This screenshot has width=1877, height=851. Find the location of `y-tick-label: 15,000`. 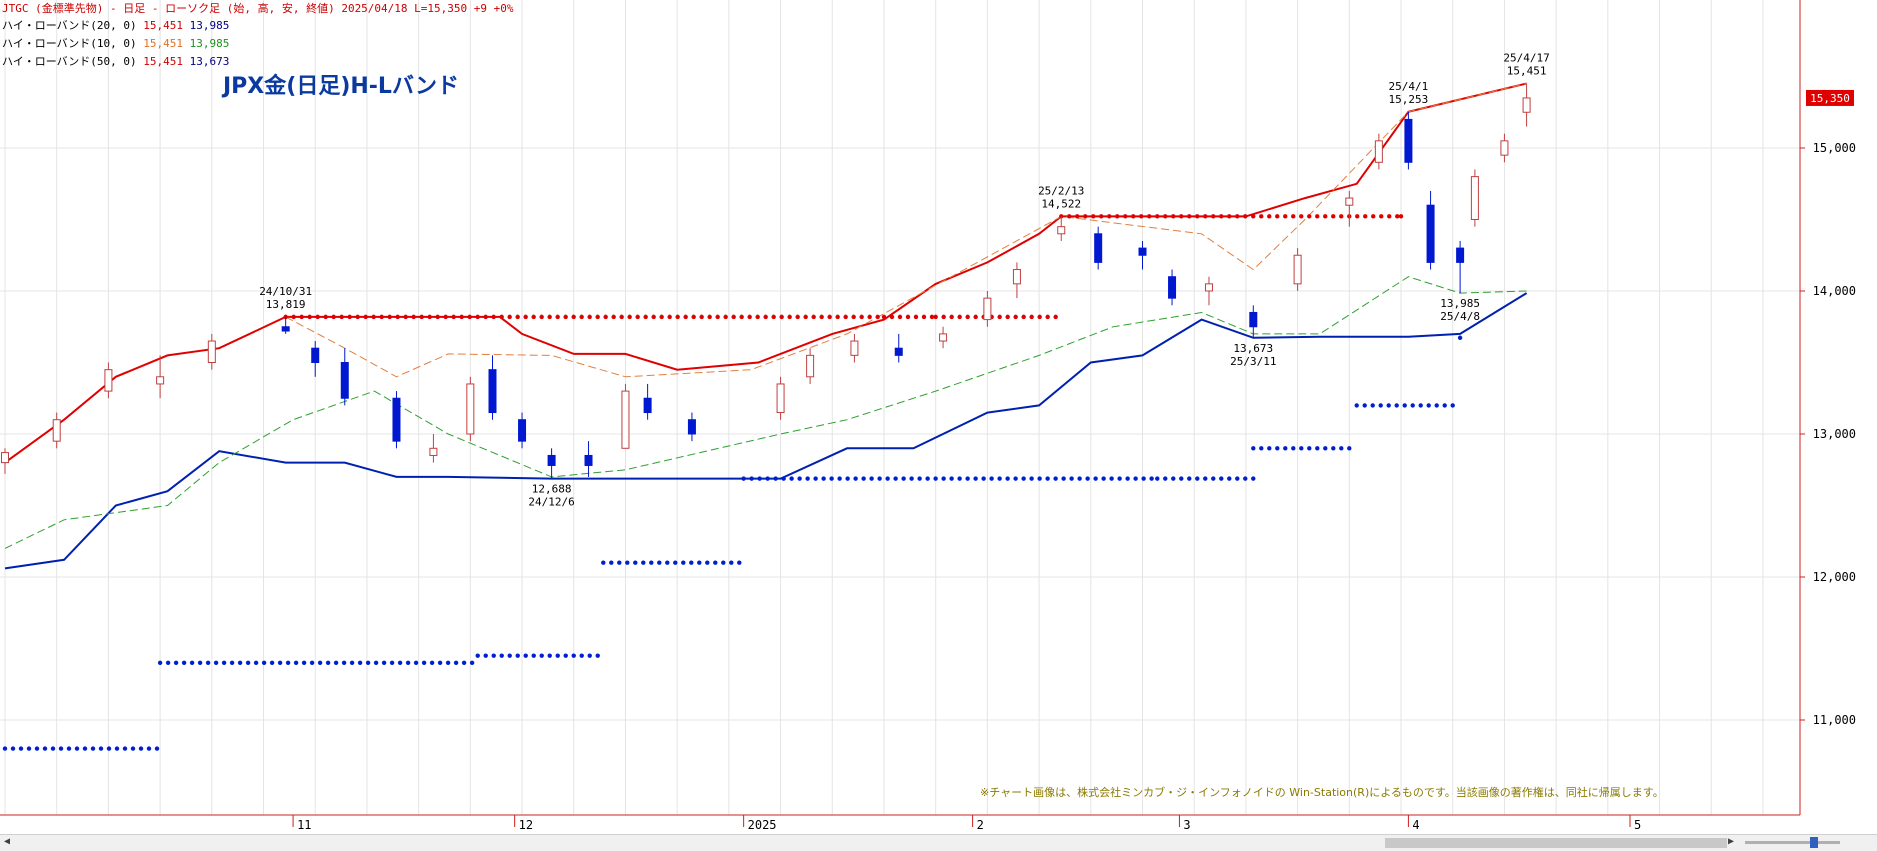

y-tick-label: 15,000 is located at coordinates (1834, 148).